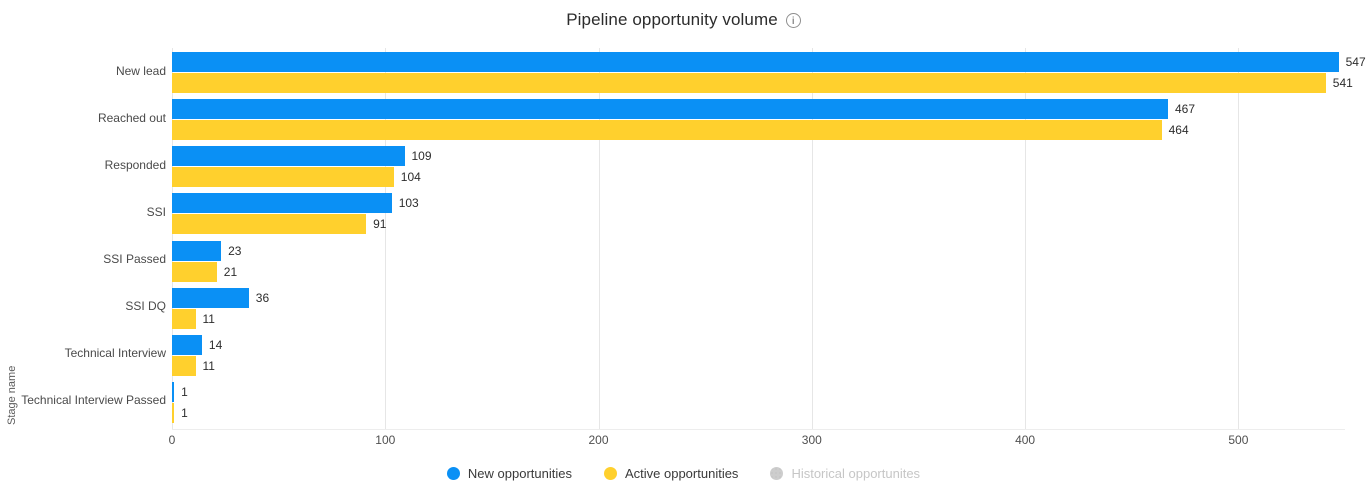 This screenshot has height=492, width=1367. What do you see at coordinates (1185, 109) in the screenshot?
I see `bar-value-label: 467` at bounding box center [1185, 109].